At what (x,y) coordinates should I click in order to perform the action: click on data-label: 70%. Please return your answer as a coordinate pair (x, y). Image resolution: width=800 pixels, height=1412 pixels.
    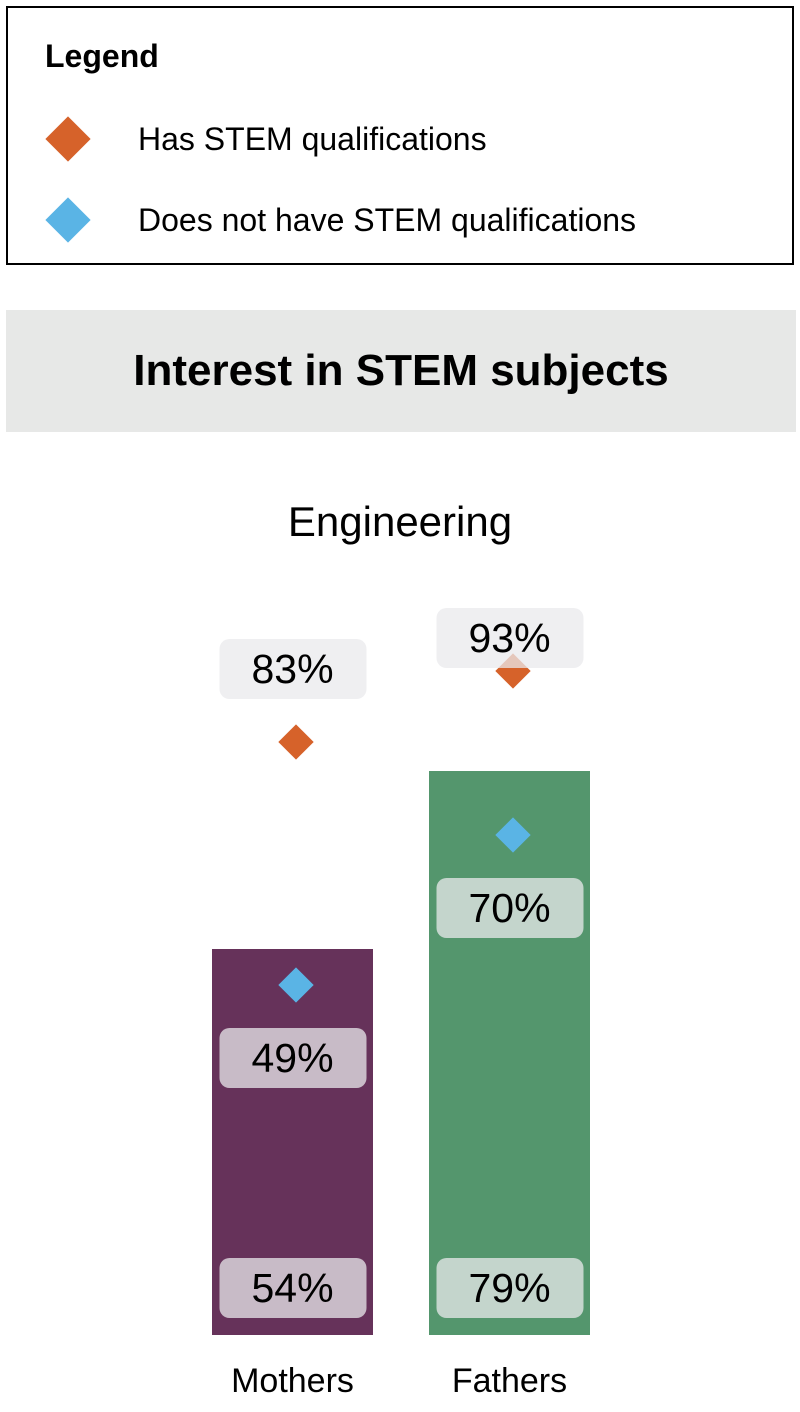
    Looking at the image, I should click on (509, 908).